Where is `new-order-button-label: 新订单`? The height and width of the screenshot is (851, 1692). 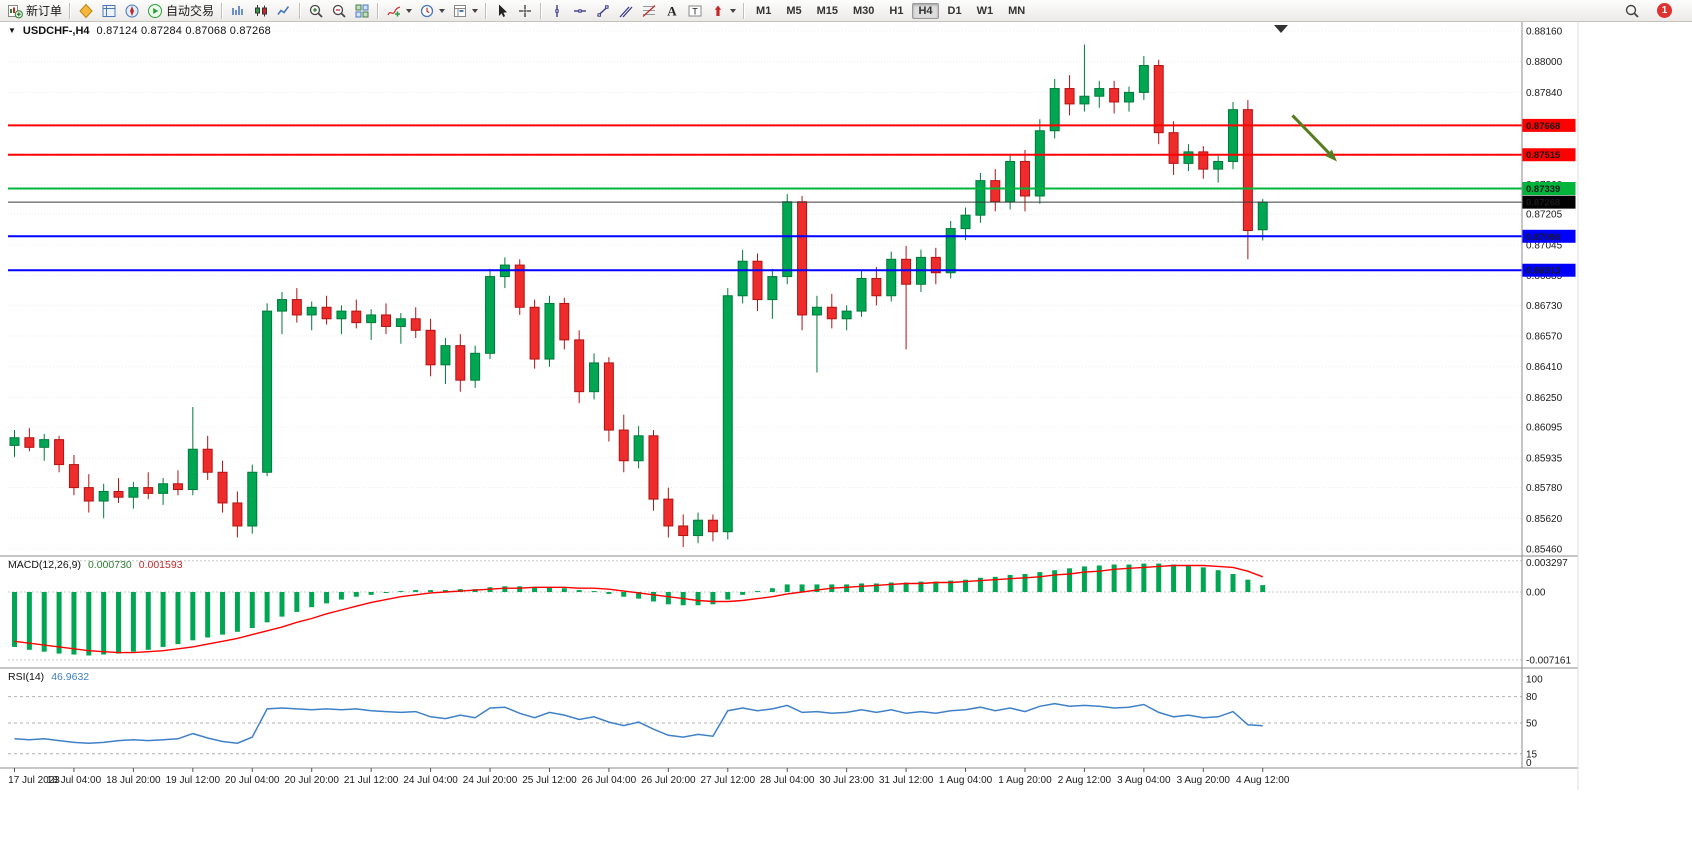 new-order-button-label: 新订单 is located at coordinates (44, 11).